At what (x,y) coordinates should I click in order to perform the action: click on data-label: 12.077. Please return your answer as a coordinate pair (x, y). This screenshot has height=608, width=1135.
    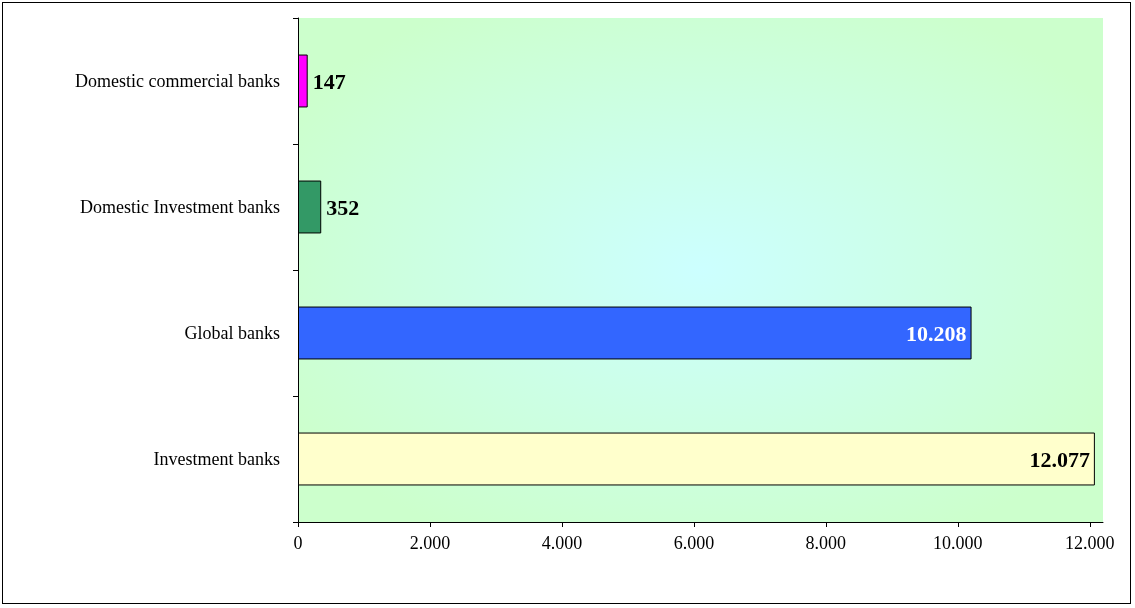
    Looking at the image, I should click on (1059, 459).